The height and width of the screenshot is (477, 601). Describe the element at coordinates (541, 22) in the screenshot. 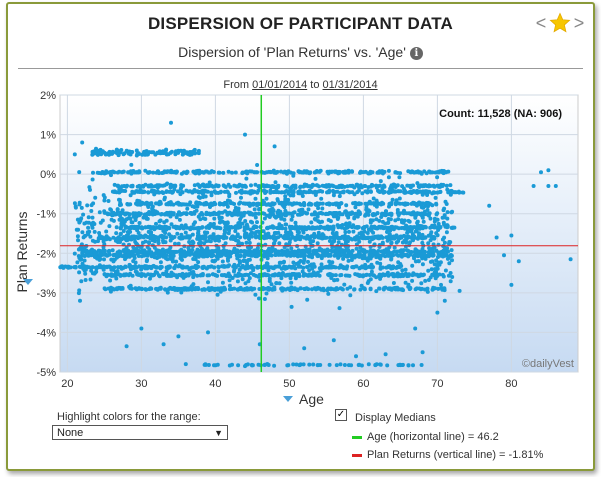

I see `previous-chart-button: <` at that location.